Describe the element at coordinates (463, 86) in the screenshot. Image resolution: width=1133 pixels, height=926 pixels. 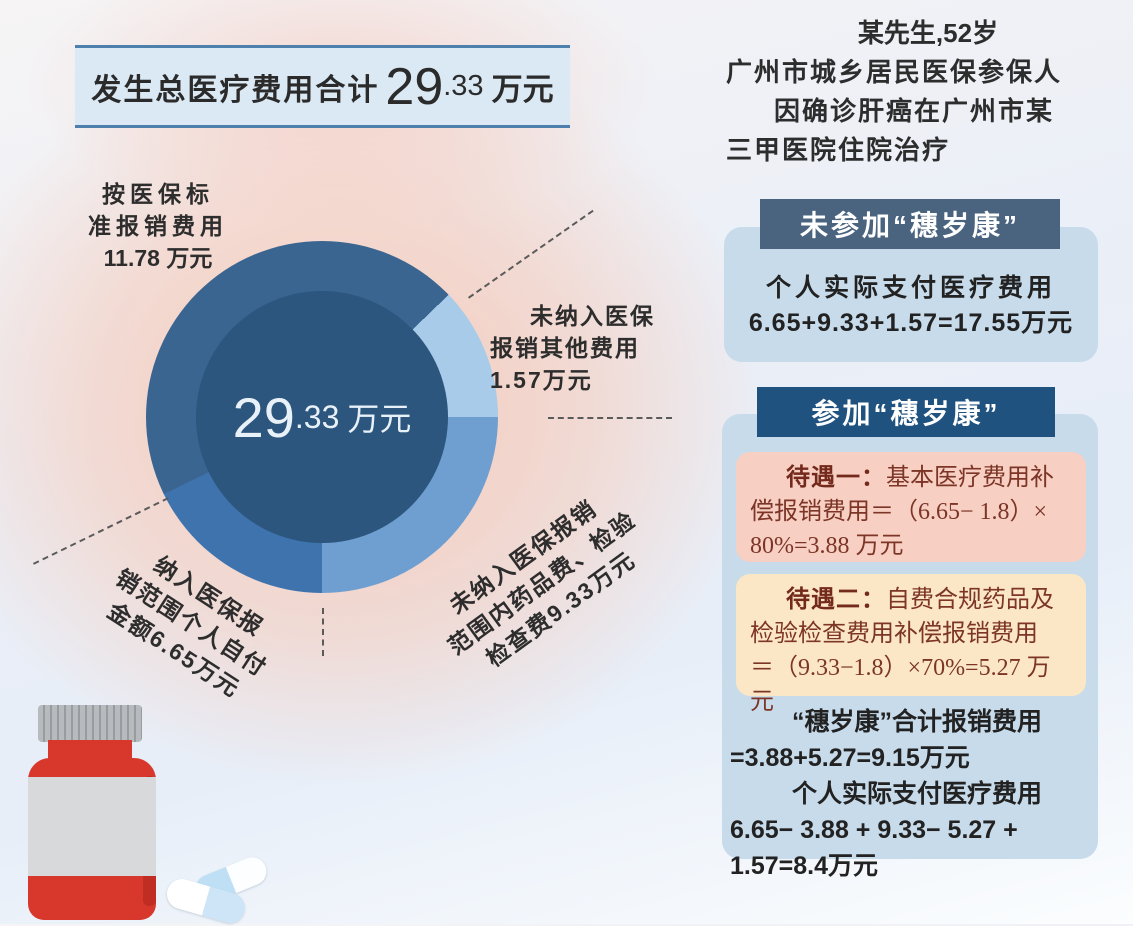
I see `total-cost-amount-dec: .33` at that location.